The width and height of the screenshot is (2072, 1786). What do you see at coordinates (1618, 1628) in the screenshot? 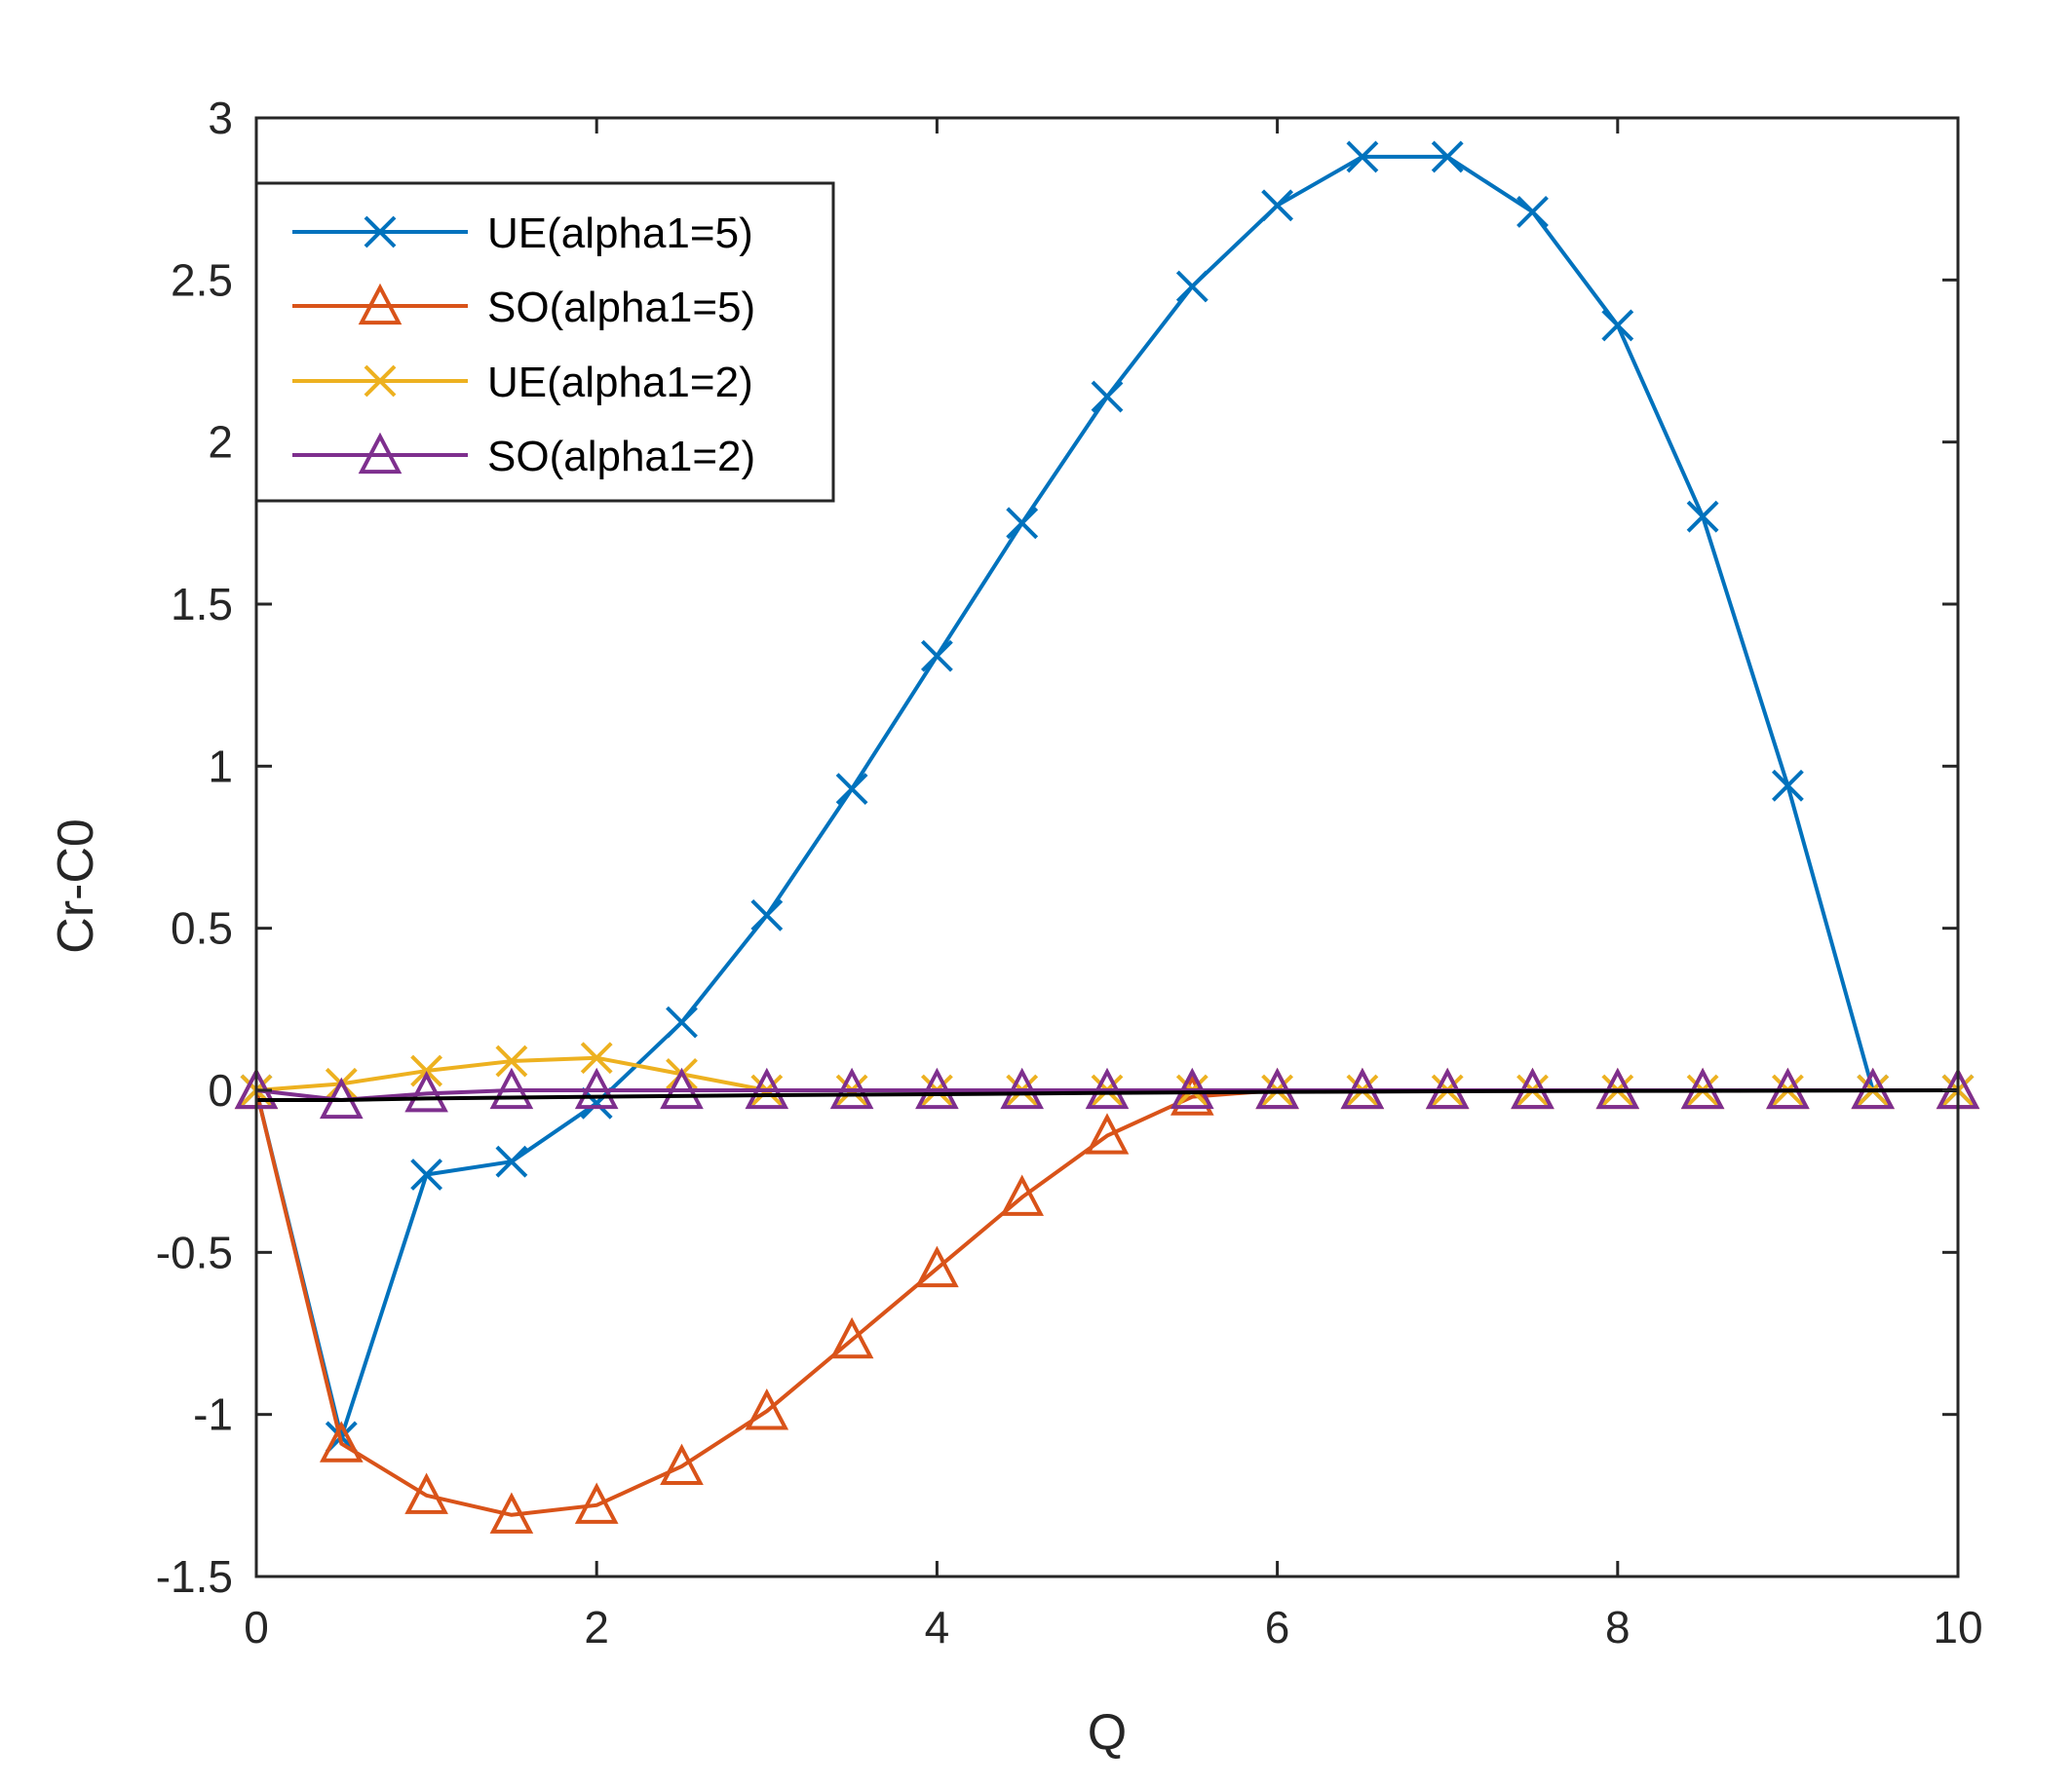
I see `x-tick-label: 8` at bounding box center [1618, 1628].